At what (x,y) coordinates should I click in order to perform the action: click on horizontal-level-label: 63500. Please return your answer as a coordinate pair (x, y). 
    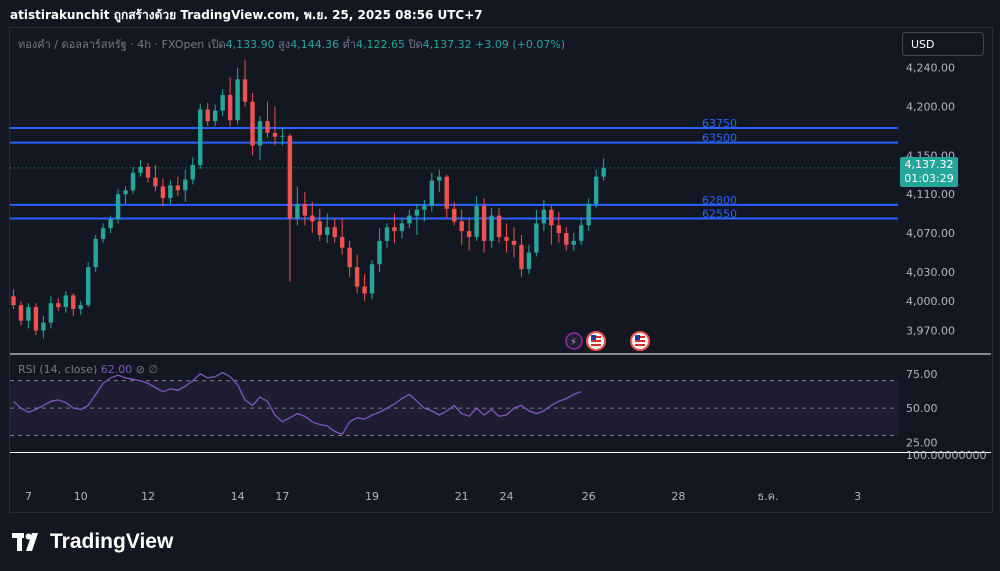
    Looking at the image, I should click on (719, 138).